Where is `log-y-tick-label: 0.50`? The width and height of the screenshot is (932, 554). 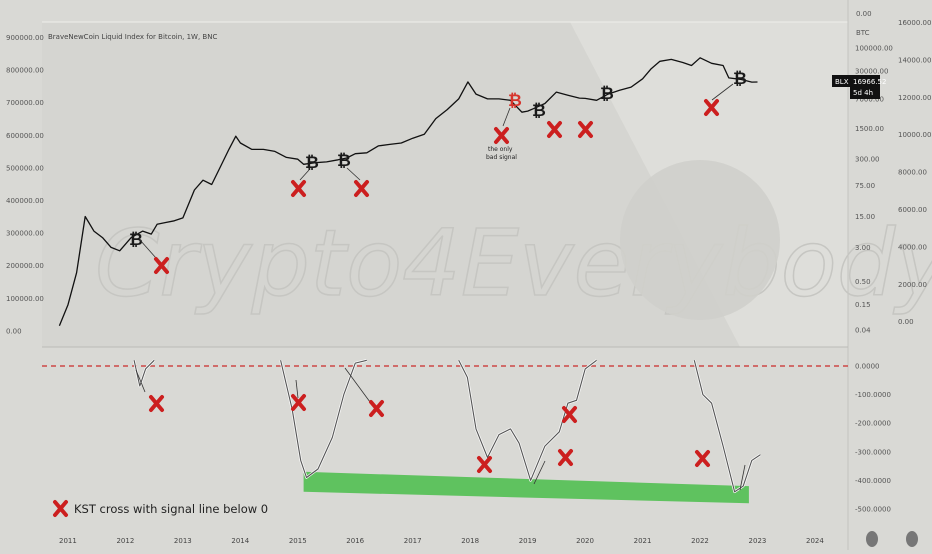
log-y-tick-label: 0.50 is located at coordinates (863, 282).